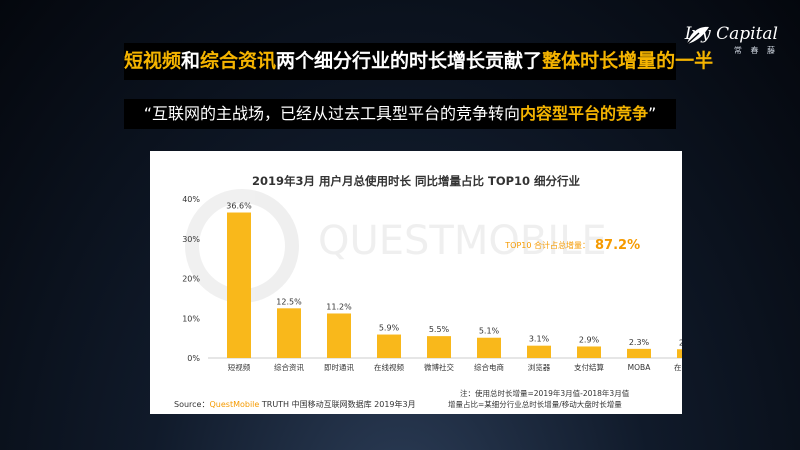  What do you see at coordinates (652, 113) in the screenshot?
I see `subheadline-text-2: ”` at bounding box center [652, 113].